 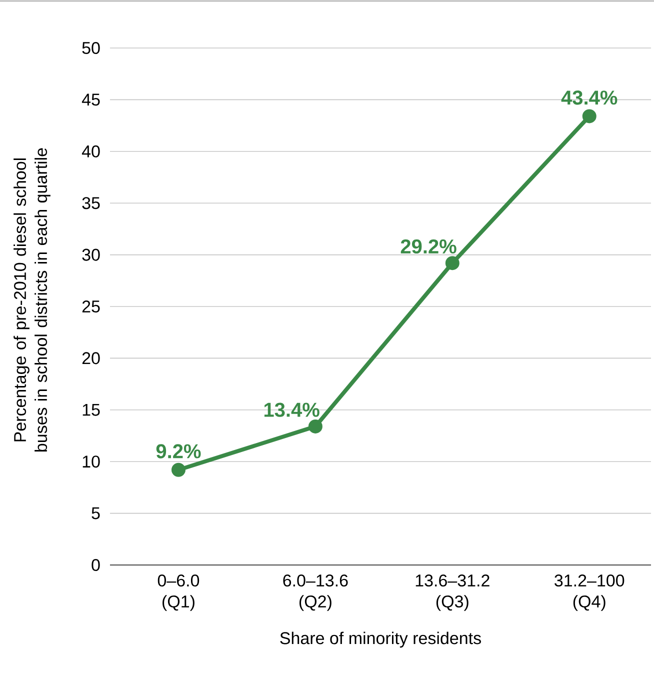 I want to click on data-label: 9.2%, so click(x=178, y=451).